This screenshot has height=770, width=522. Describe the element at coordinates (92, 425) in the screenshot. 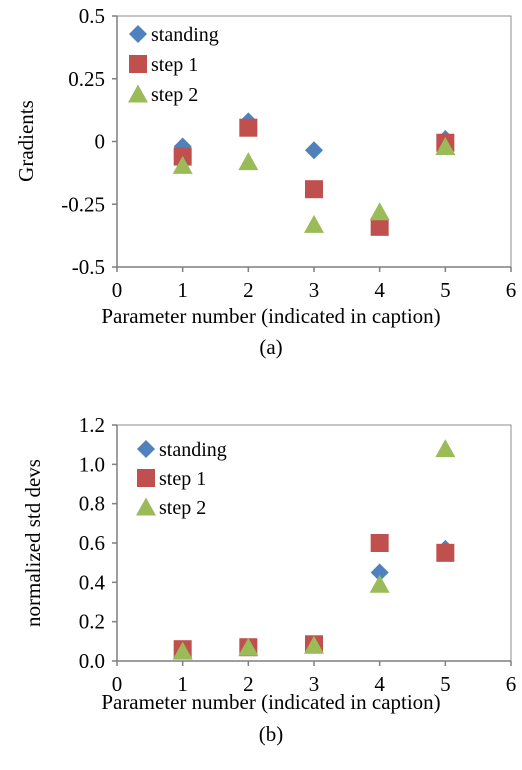

I see `y-tick-label: 1.2` at that location.